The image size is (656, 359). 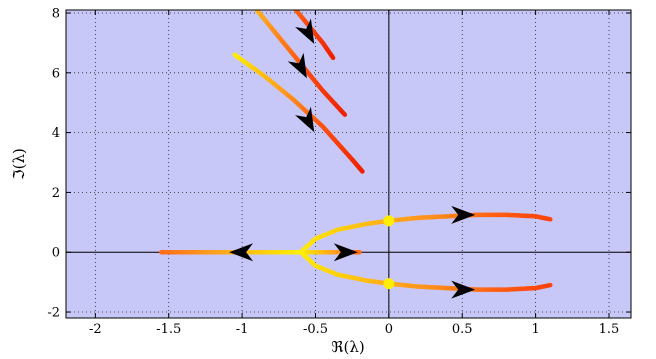 I want to click on x-tick-labels: -2 -1.5 -1 -0.5 0 0.5 1 1.5, so click(x=354, y=329).